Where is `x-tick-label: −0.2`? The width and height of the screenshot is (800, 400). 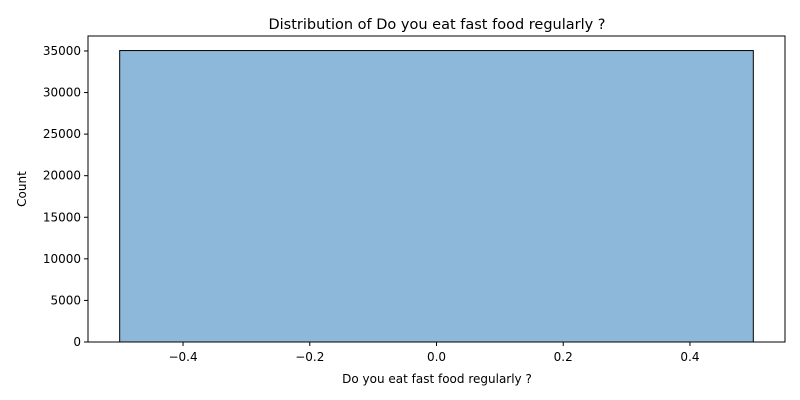
x-tick-label: −0.2 is located at coordinates (309, 357).